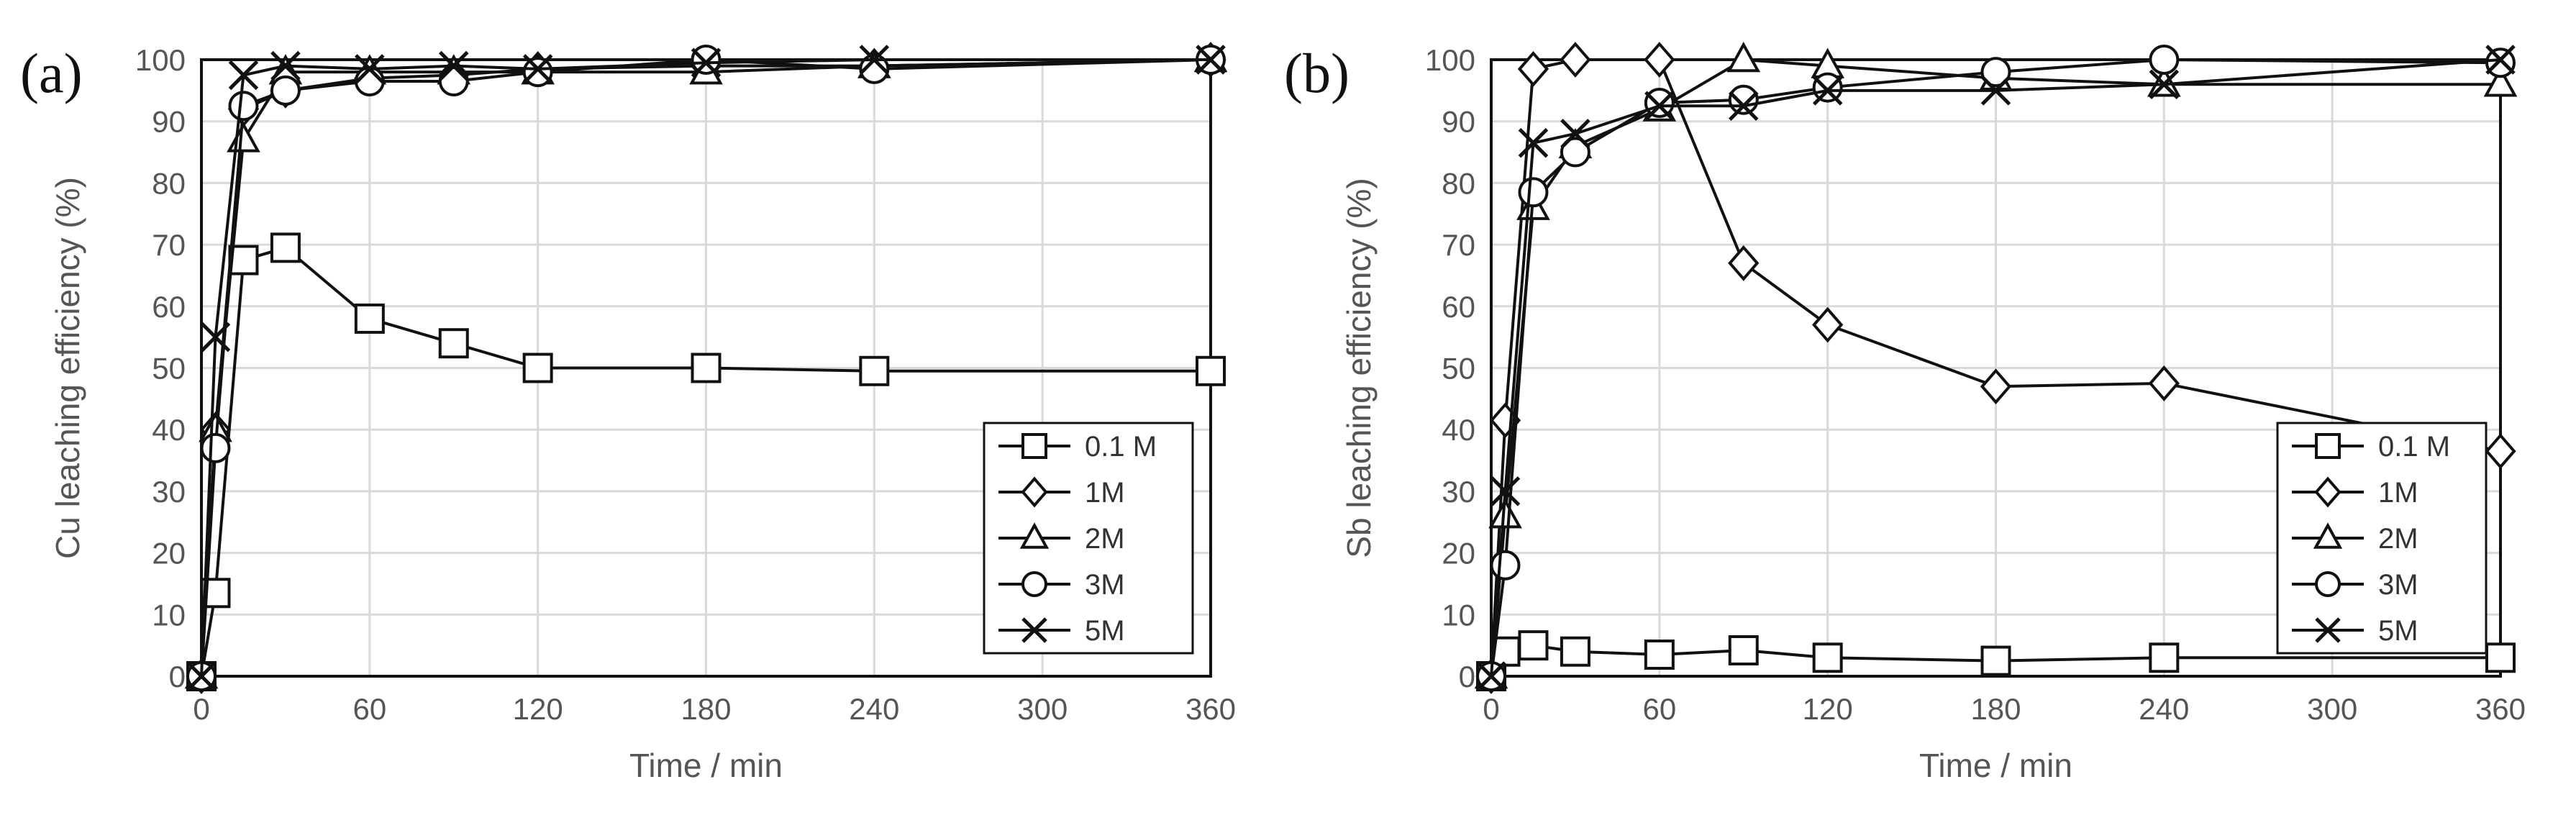  Describe the element at coordinates (52, 73) in the screenshot. I see `panel-label: (a)` at that location.